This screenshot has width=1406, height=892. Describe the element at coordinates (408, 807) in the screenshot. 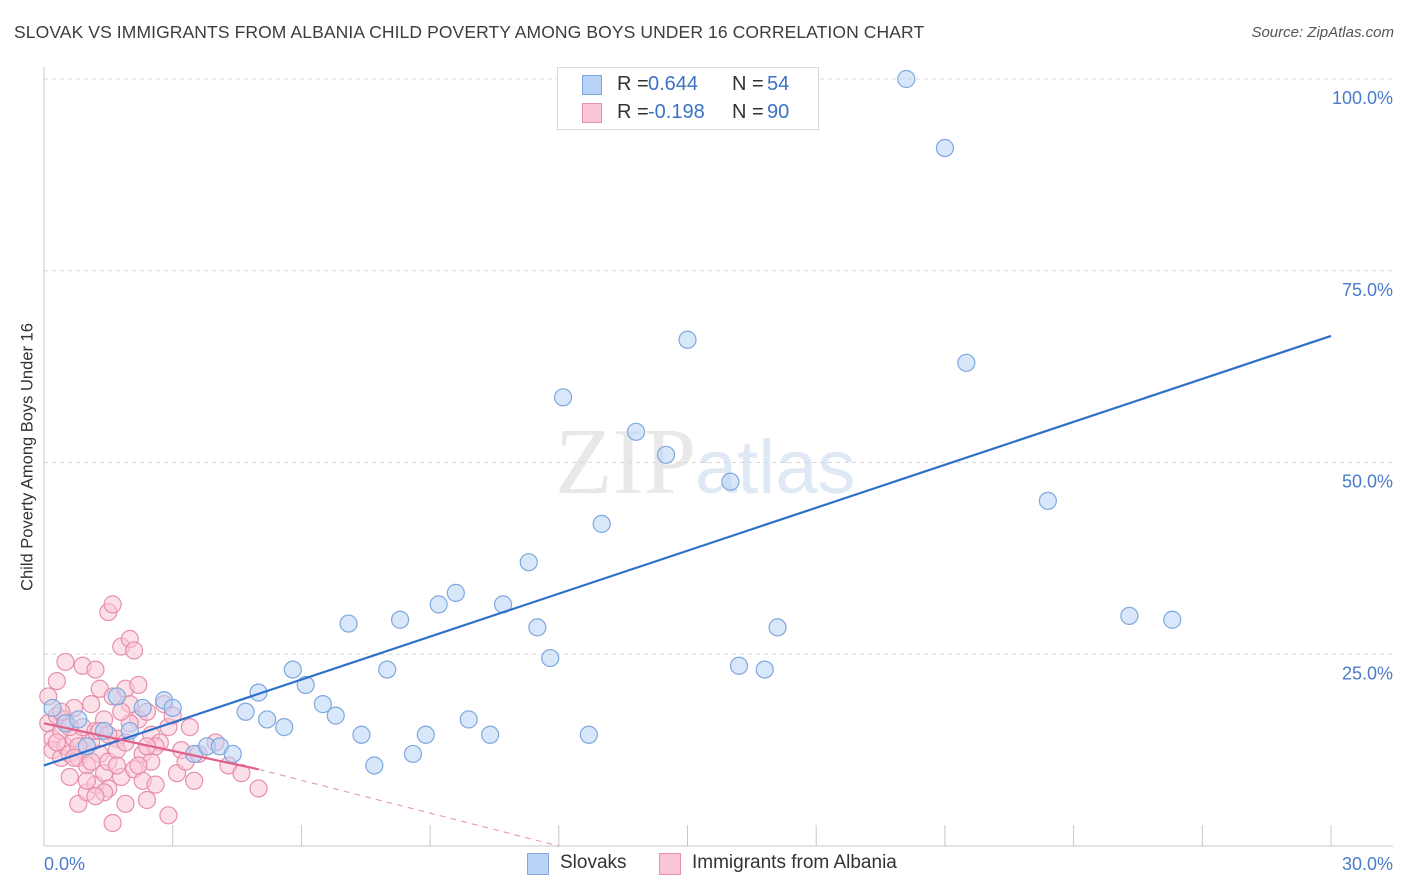

I see `trend-extension-albania` at that location.